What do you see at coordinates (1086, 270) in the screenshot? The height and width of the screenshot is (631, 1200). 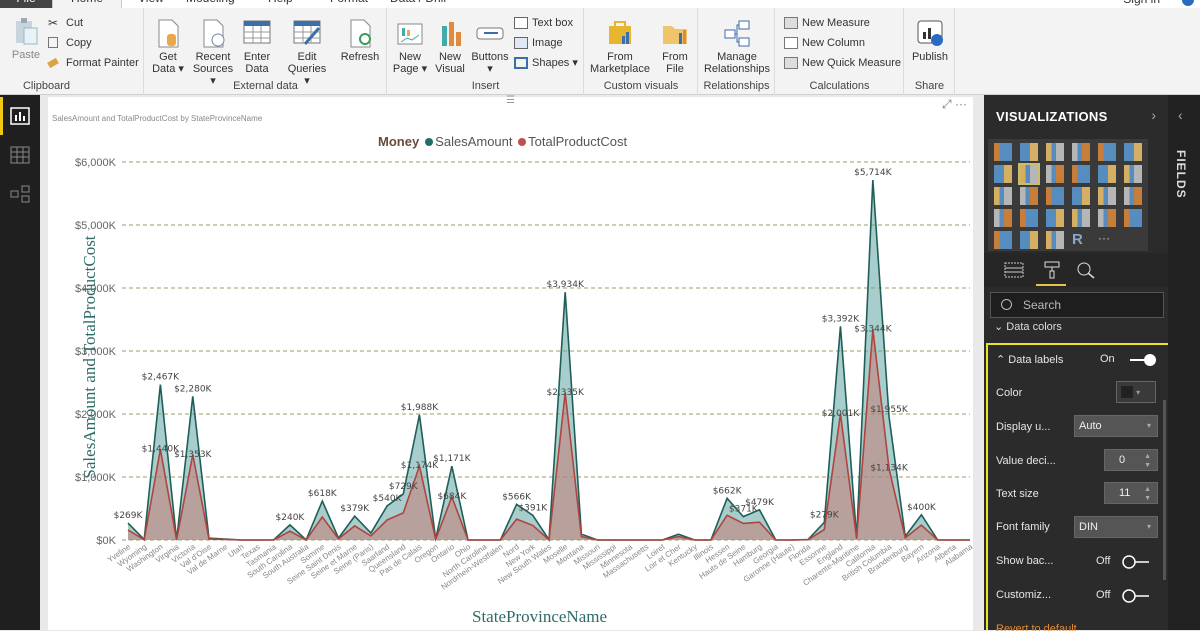 I see `analytics-icon` at bounding box center [1086, 270].